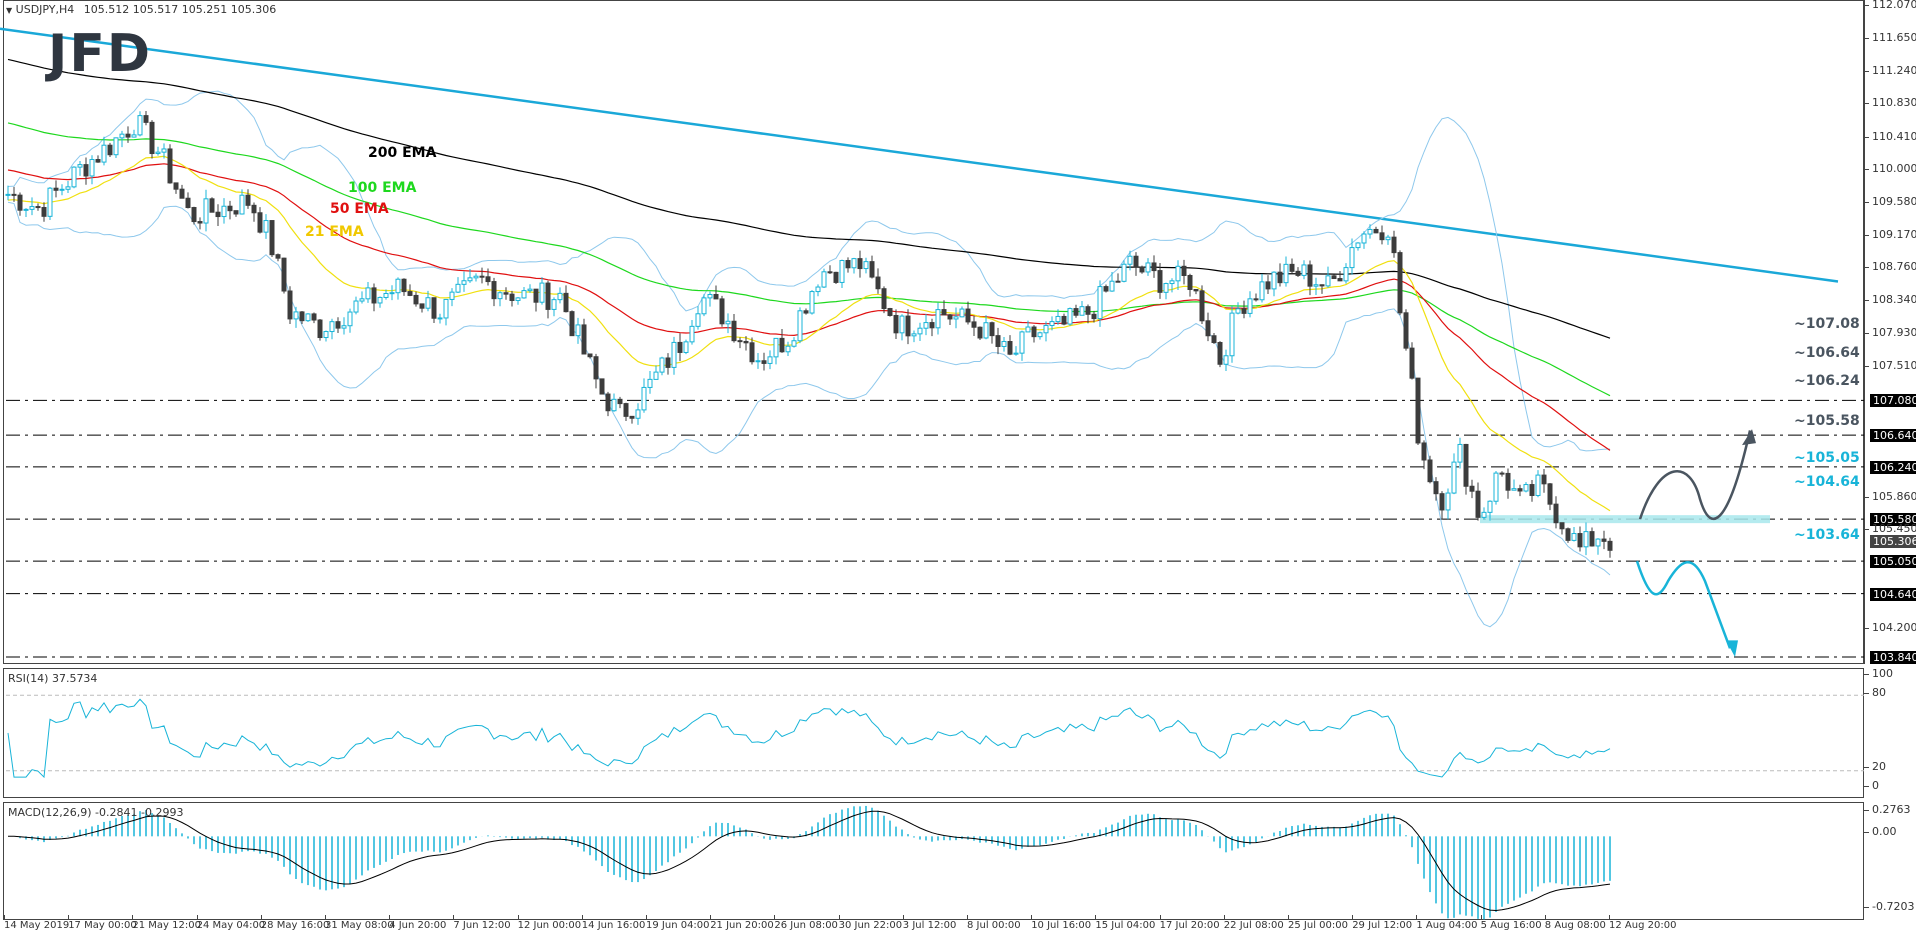 The image size is (1916, 936). I want to click on price-tick: 111.650, so click(1890, 38).